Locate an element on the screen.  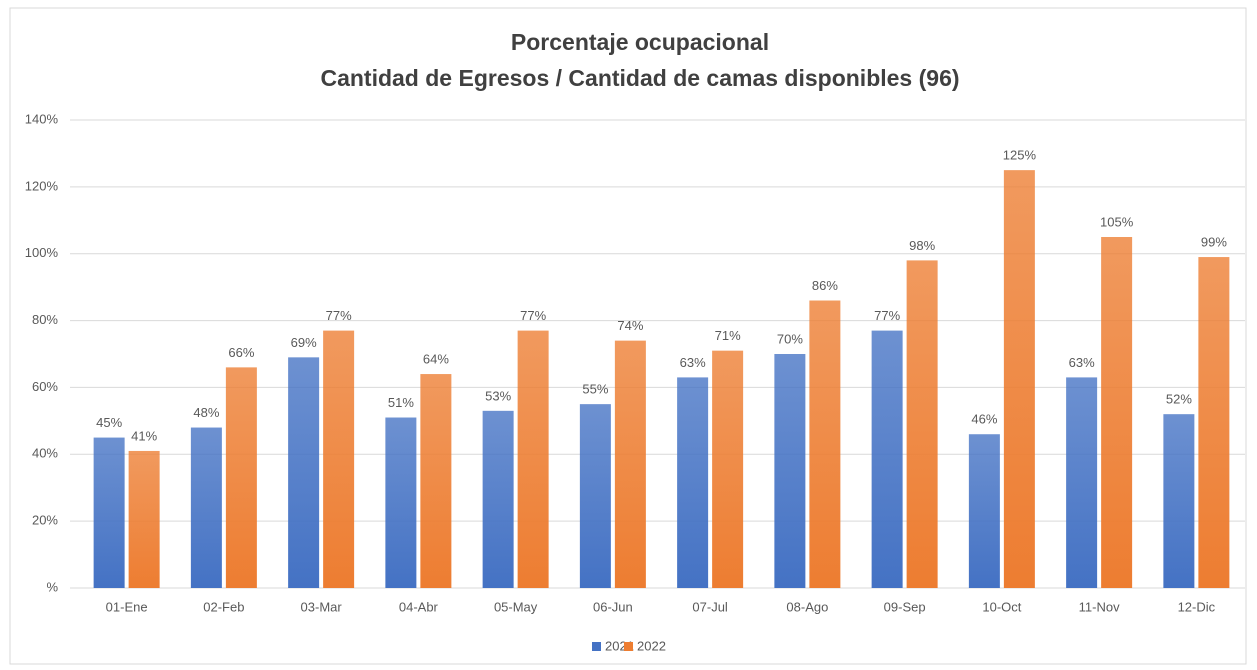
data-label: 125% is located at coordinates (1020, 155).